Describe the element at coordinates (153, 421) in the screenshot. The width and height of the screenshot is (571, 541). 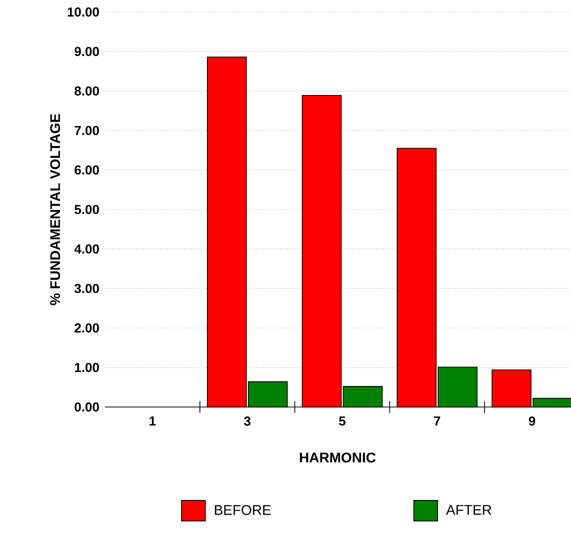
I see `x-tick-label: 1` at that location.